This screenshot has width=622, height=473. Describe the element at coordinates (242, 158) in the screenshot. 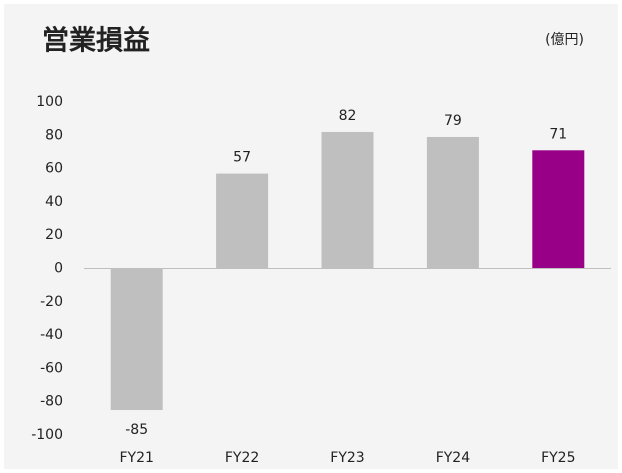

I see `data-label: 57` at that location.